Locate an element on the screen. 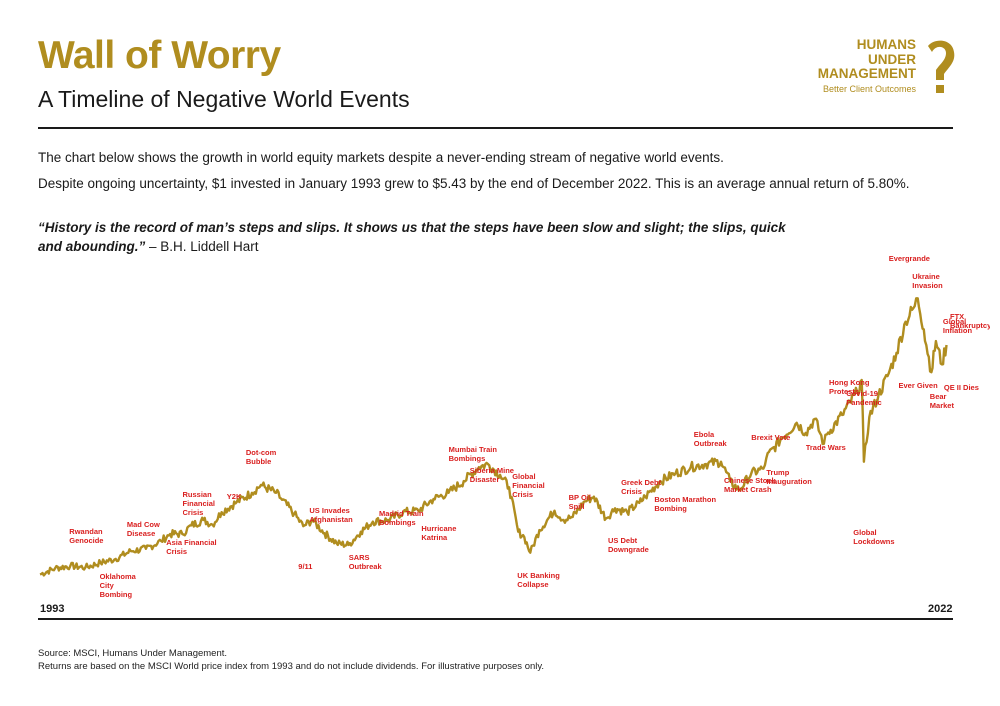 This screenshot has width=1000, height=706. event-label: Y2K is located at coordinates (234, 496).